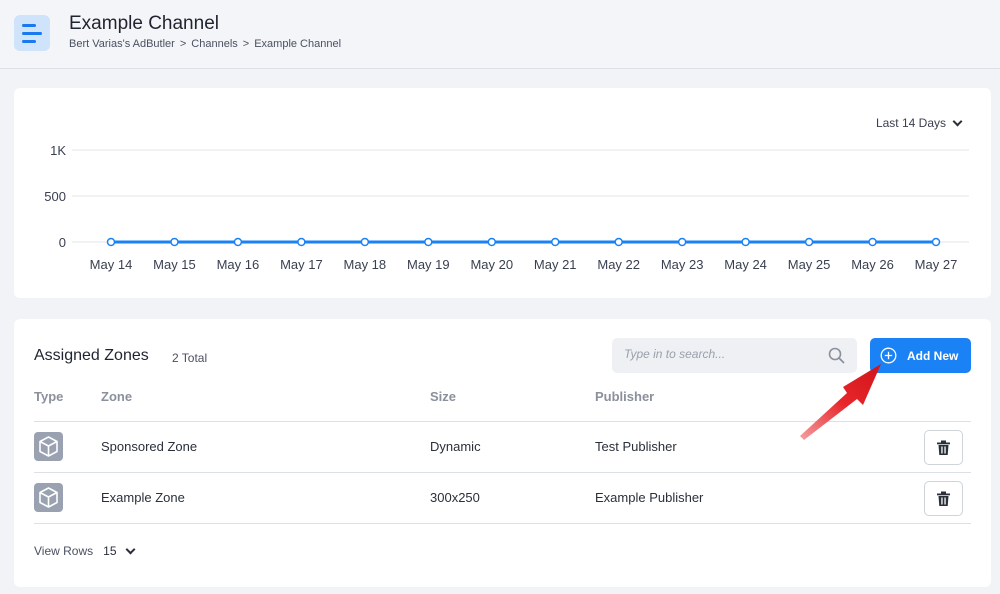  I want to click on x-tick-label: May 25, so click(809, 264).